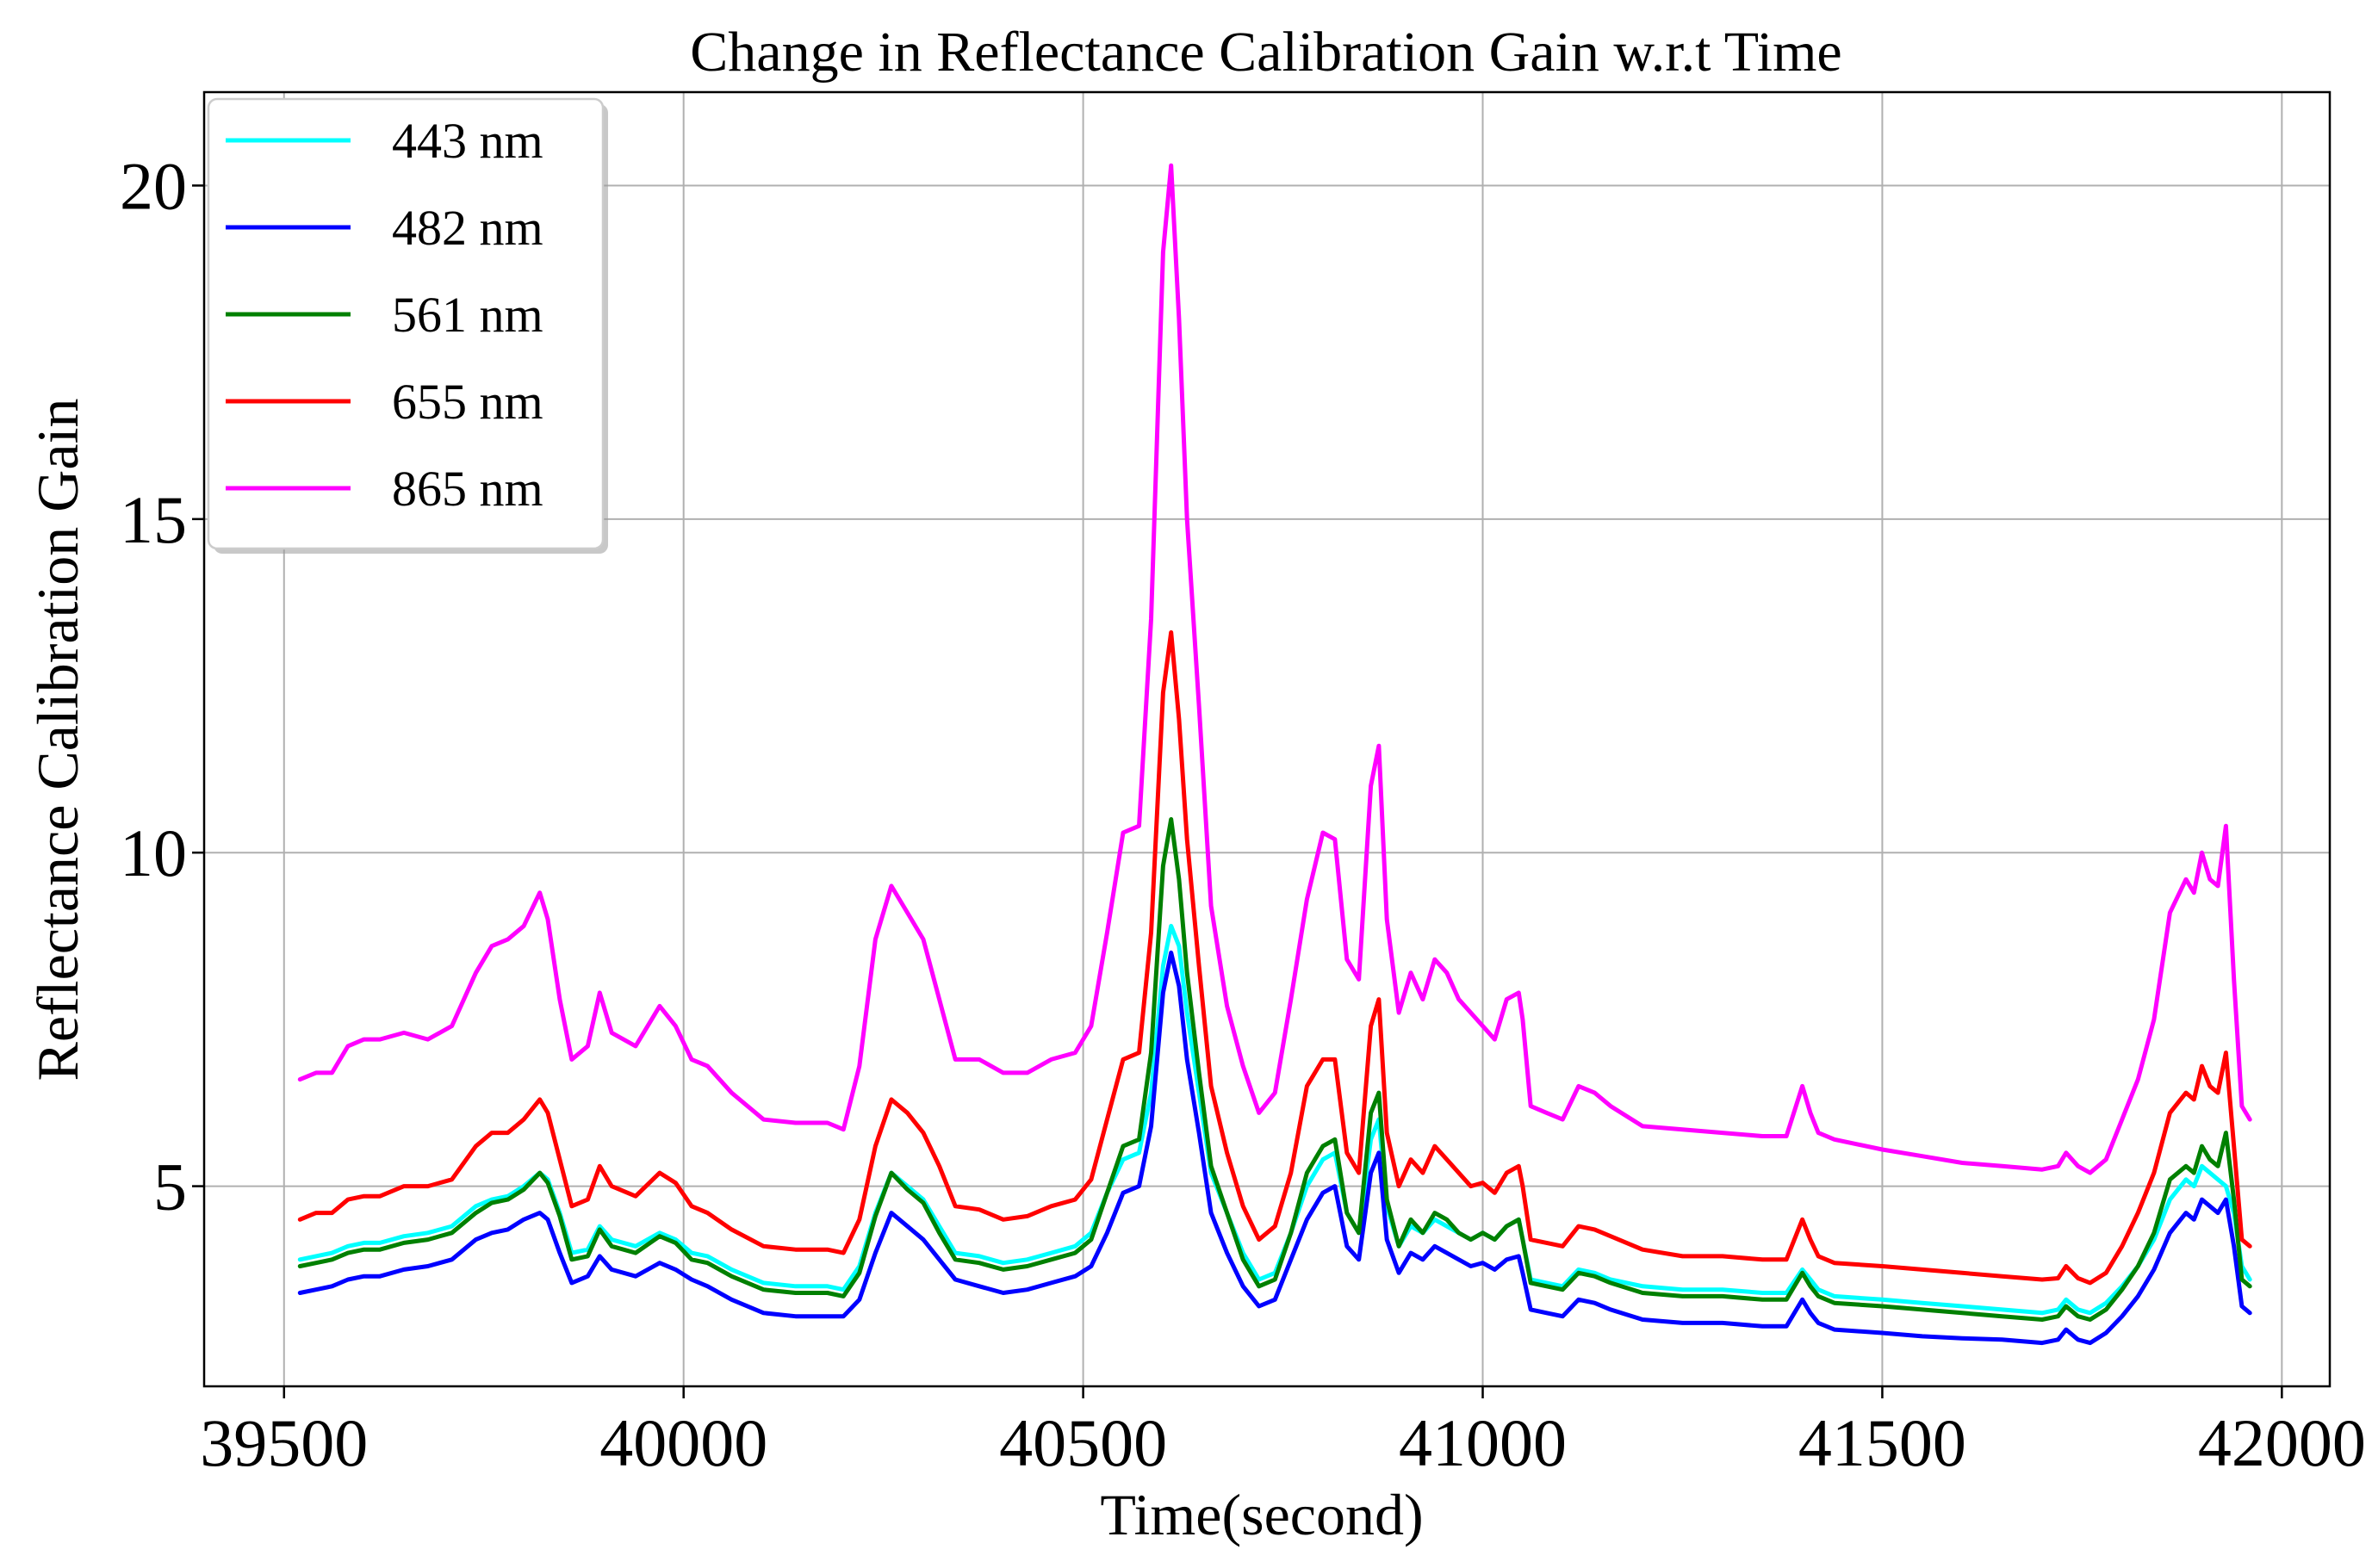 The width and height of the screenshot is (2372, 1568). Describe the element at coordinates (683, 1442) in the screenshot. I see `x-tick-label: 40000` at that location.